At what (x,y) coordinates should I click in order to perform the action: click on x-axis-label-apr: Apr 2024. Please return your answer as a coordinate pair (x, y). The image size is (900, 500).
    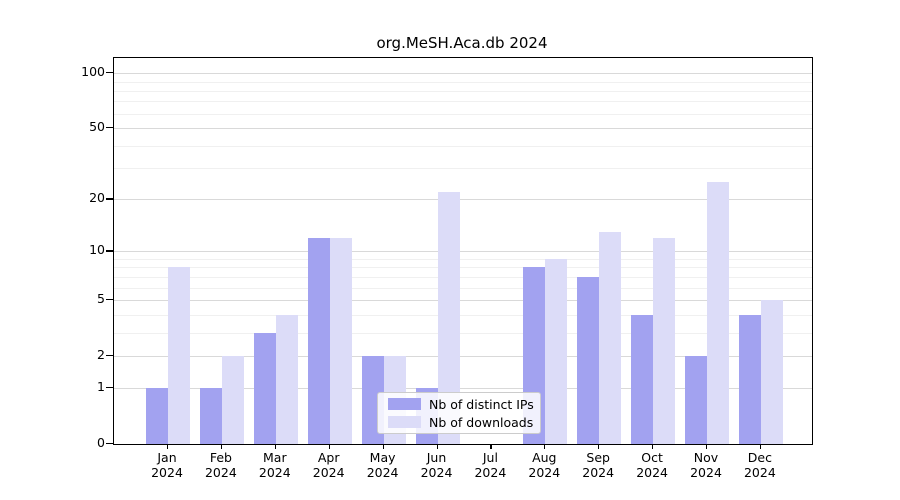
    Looking at the image, I should click on (328, 465).